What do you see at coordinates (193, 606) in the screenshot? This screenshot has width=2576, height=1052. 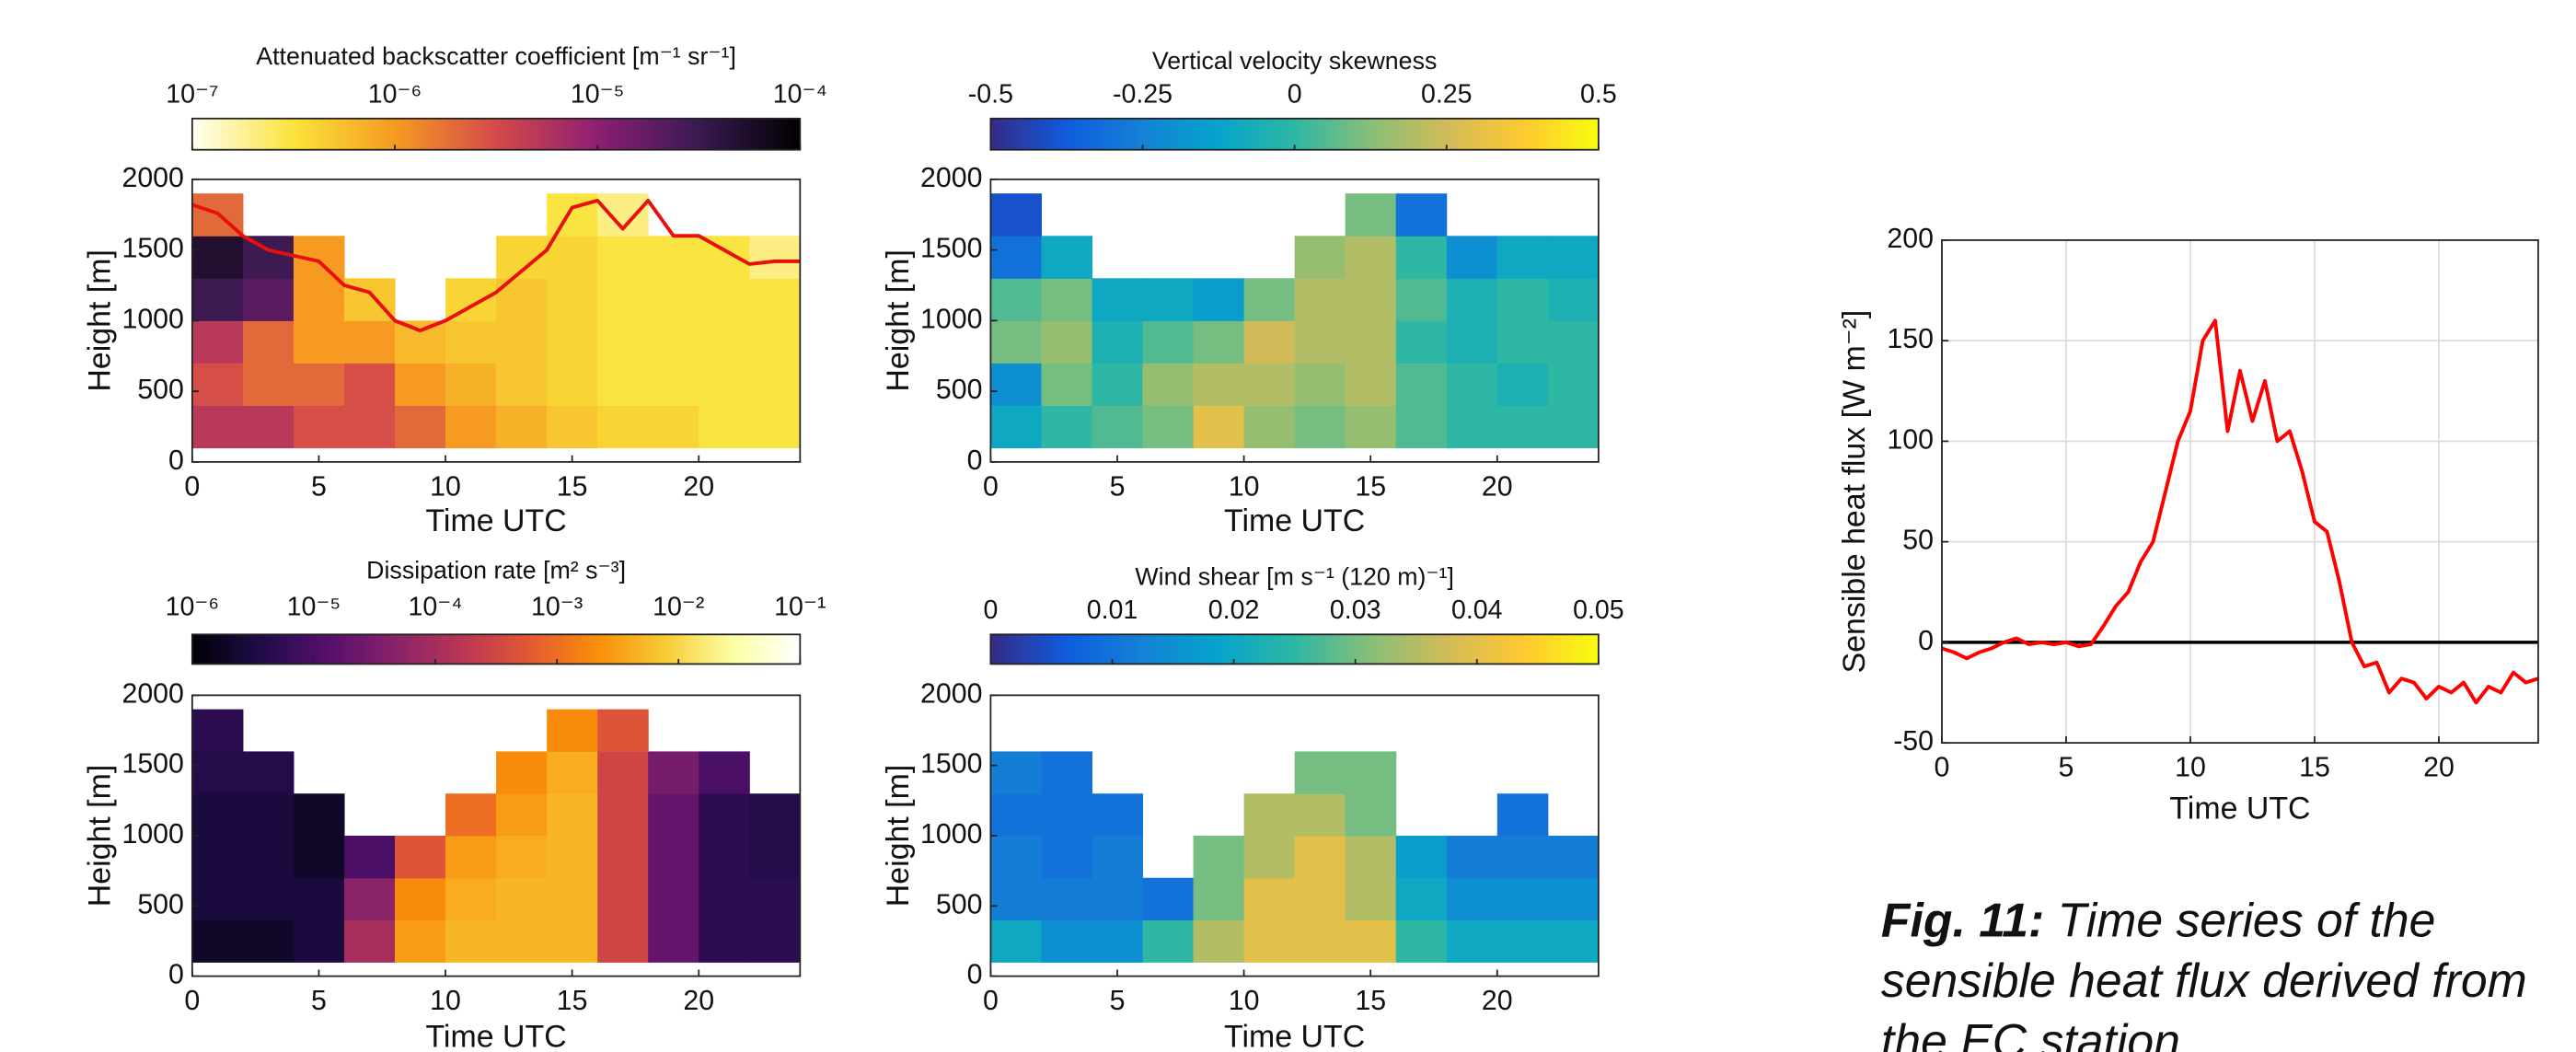 I see `colorbar-tick-label: 10⁻⁶` at bounding box center [193, 606].